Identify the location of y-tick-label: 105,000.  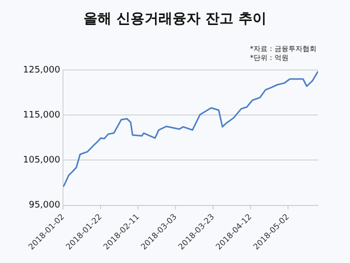
(41, 161).